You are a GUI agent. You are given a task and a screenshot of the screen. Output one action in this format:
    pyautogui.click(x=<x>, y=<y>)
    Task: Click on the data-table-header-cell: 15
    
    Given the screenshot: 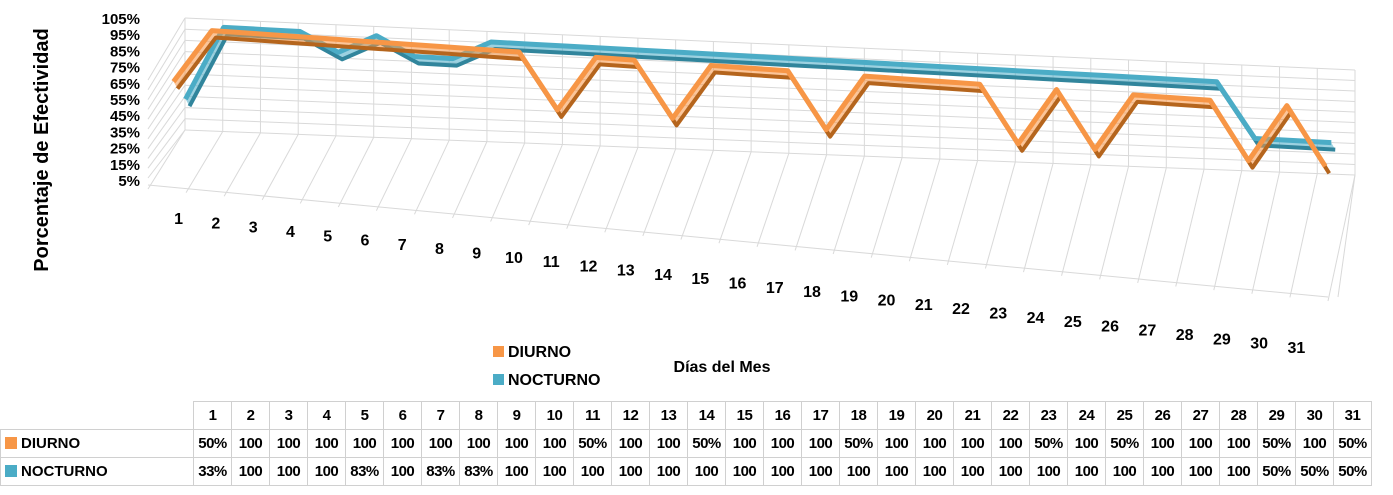 What is the action you would take?
    pyautogui.click(x=744, y=415)
    